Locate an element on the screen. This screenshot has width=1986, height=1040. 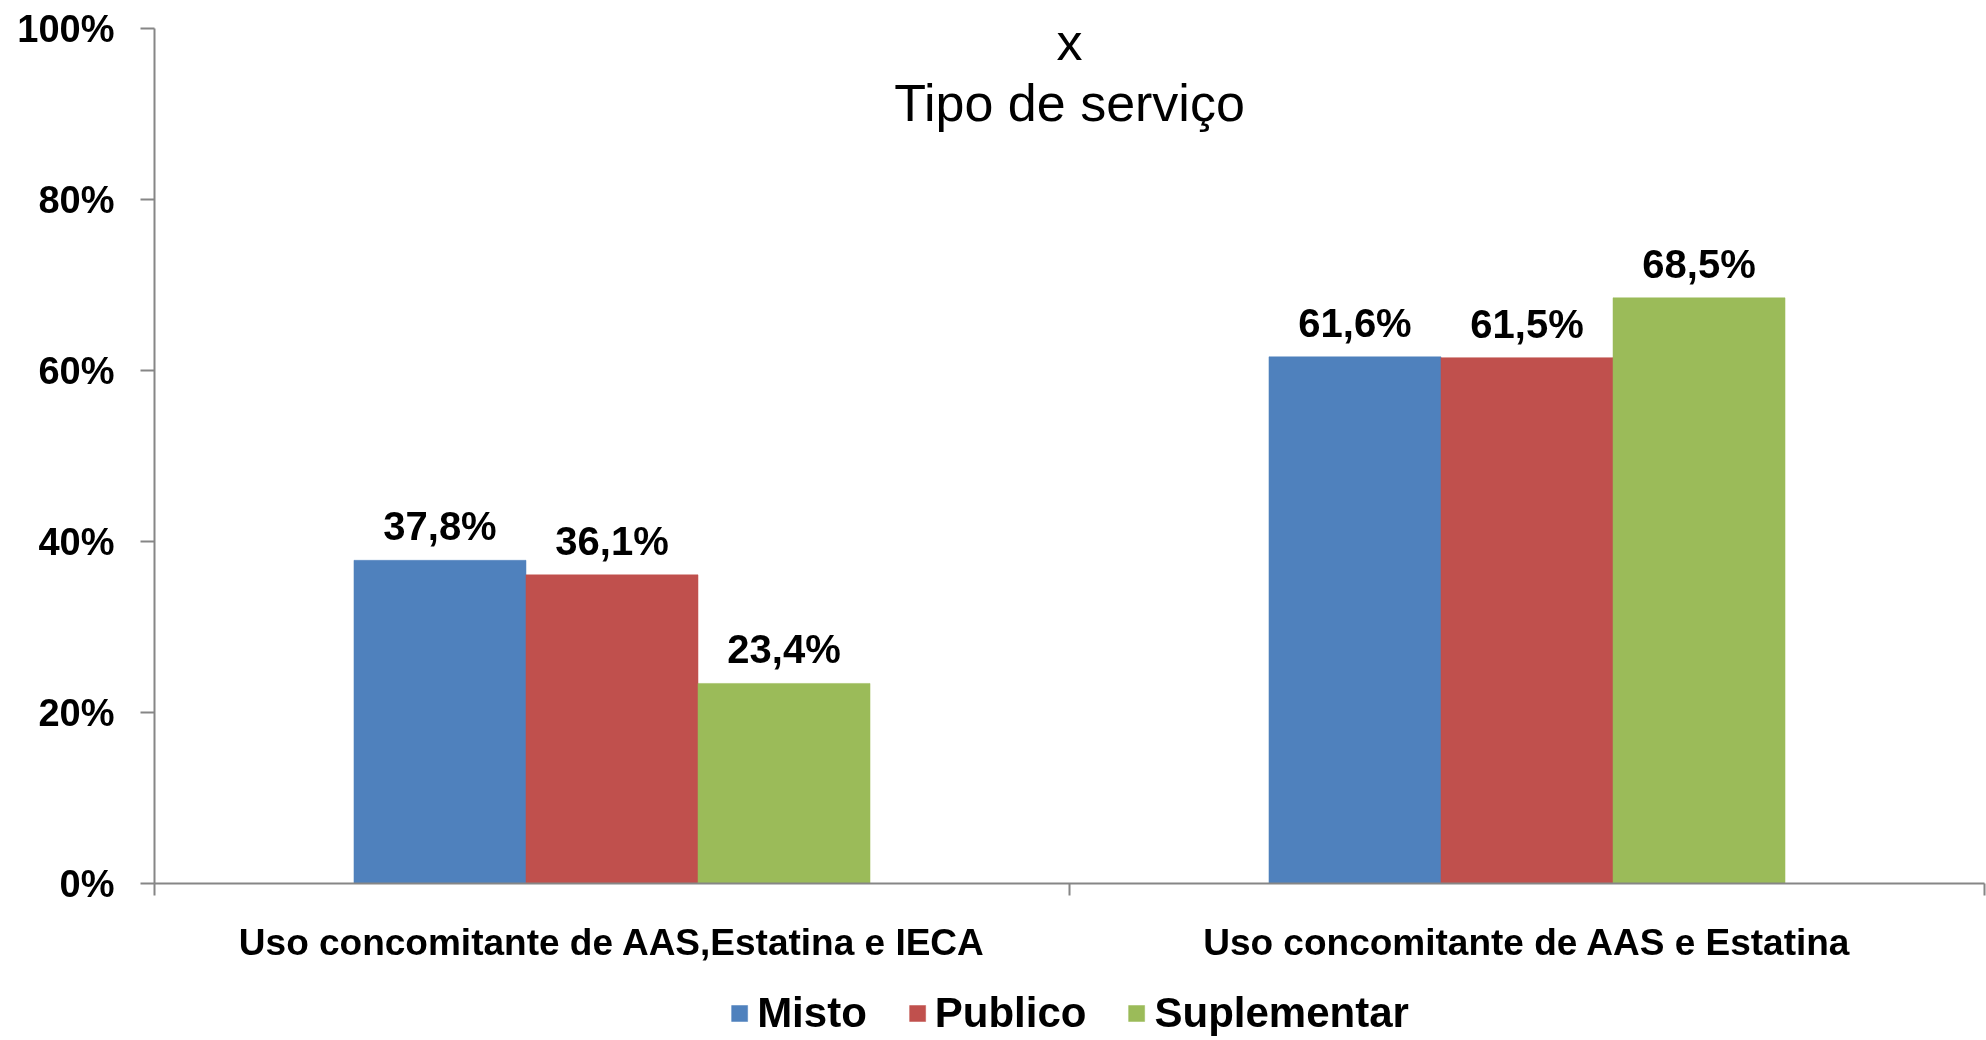
data-label: 61,6% is located at coordinates (1355, 322).